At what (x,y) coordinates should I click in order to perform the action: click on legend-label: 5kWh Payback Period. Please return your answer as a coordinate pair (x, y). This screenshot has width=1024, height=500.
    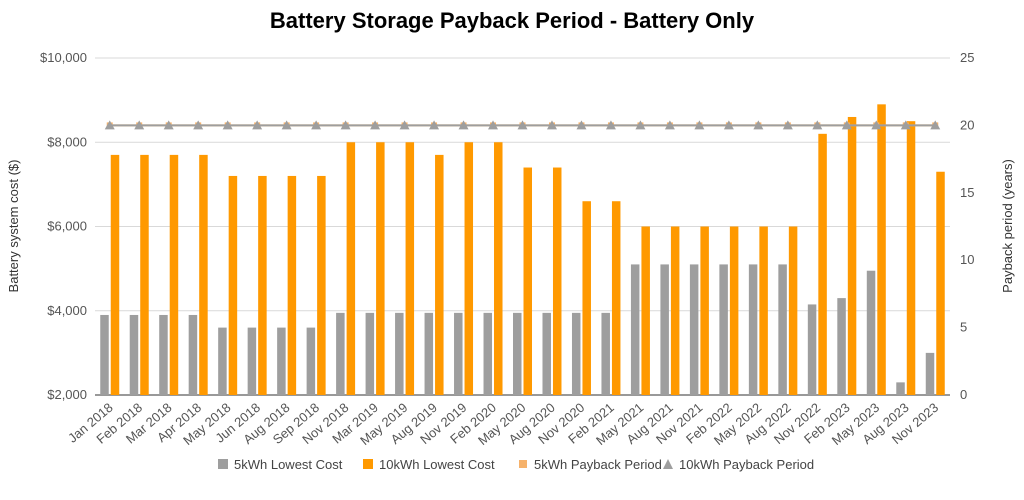
    Looking at the image, I should click on (598, 464).